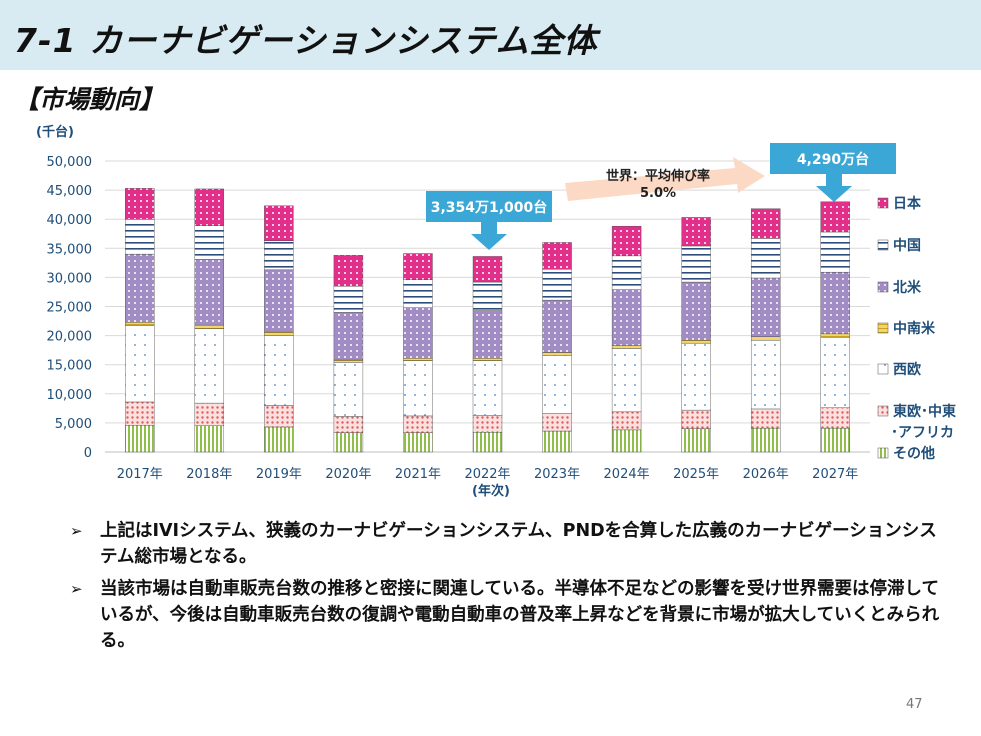 This screenshot has height=736, width=981. Describe the element at coordinates (835, 335) in the screenshot. I see `bar-latin-america-2027年` at that location.